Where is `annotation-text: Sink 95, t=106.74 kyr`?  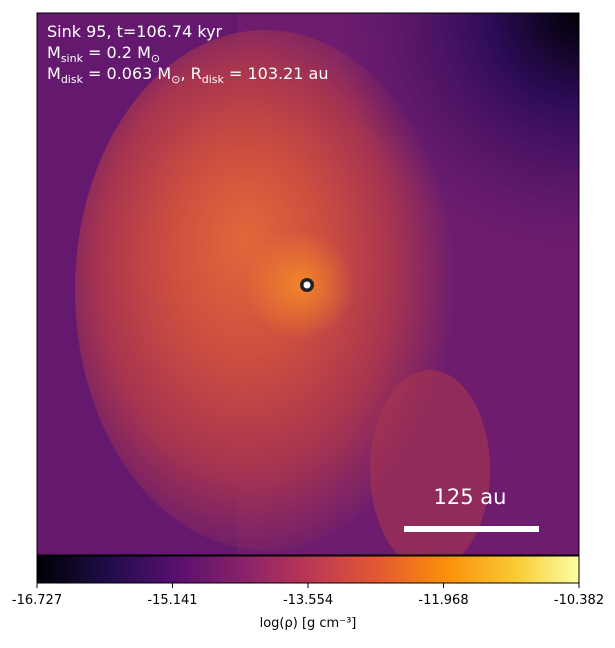
annotation-text: Sink 95, t=106.74 kyr is located at coordinates (135, 31).